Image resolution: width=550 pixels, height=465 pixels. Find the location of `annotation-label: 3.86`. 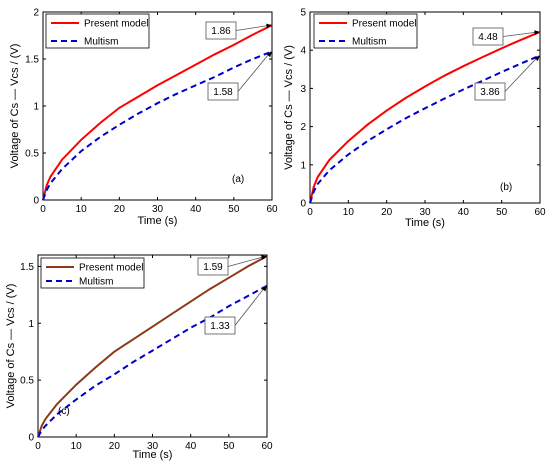

annotation-label: 3.86 is located at coordinates (490, 92).